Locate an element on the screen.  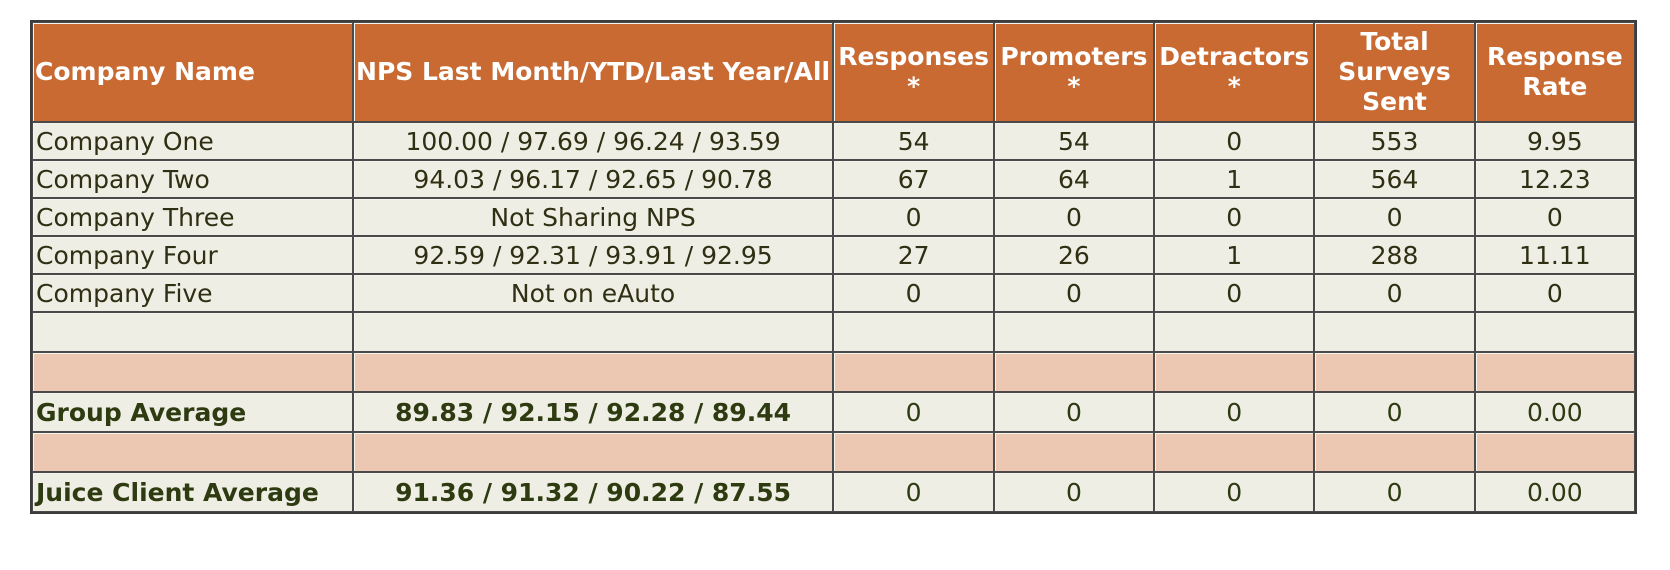
company-name-cell: Company Five is located at coordinates (192, 293).